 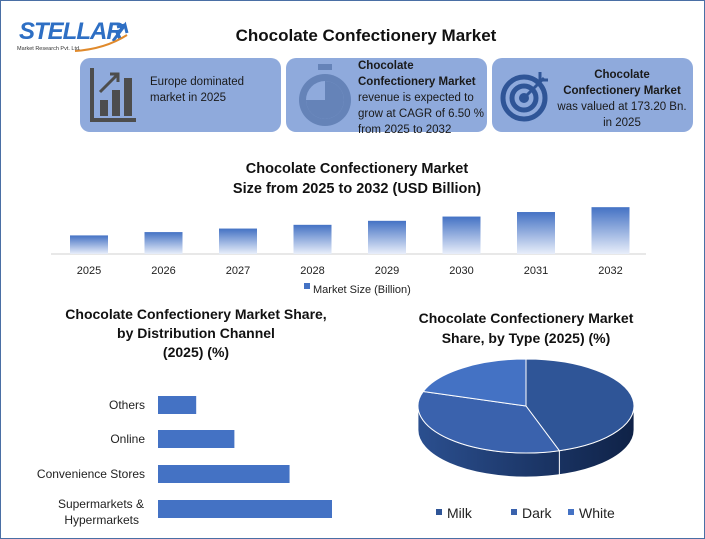 I want to click on type-pie-chart: Milk Dark White, so click(x=526, y=439).